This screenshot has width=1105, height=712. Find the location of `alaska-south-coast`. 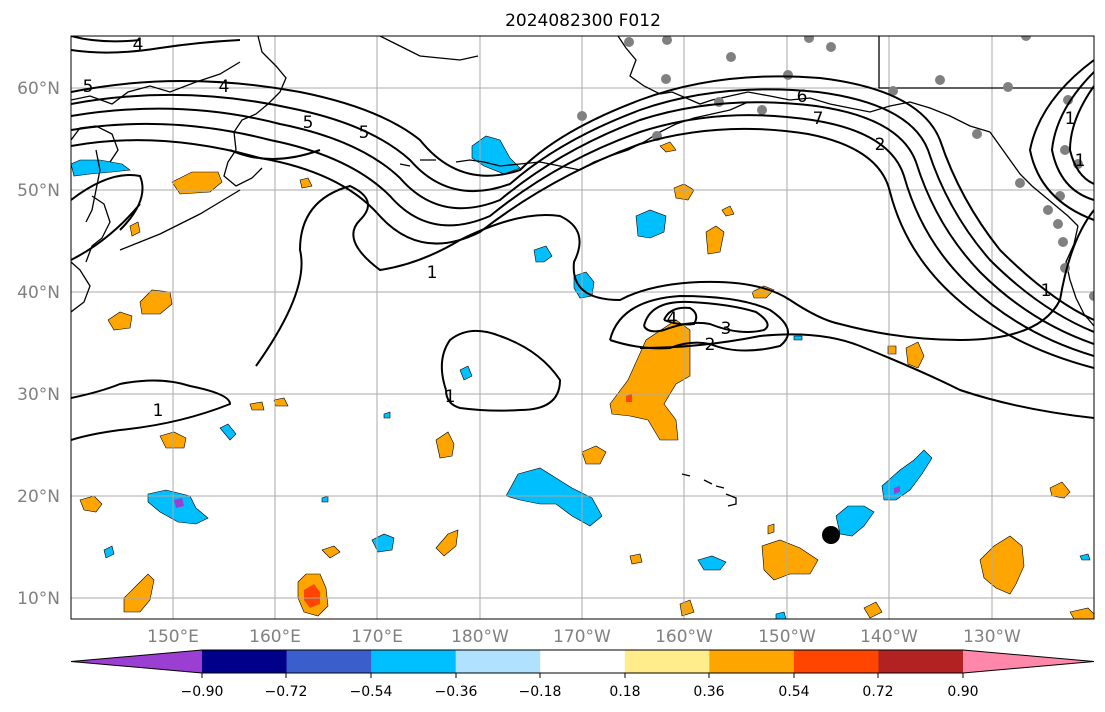

alaska-south-coast is located at coordinates (869, 112).